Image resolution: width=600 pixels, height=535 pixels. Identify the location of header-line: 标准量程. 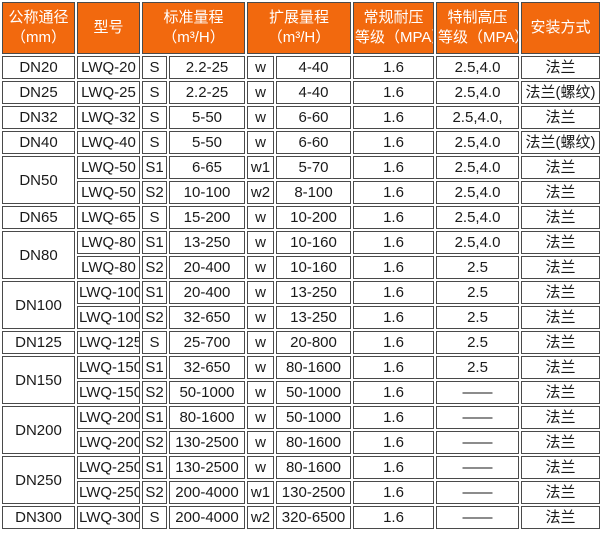
(193, 17).